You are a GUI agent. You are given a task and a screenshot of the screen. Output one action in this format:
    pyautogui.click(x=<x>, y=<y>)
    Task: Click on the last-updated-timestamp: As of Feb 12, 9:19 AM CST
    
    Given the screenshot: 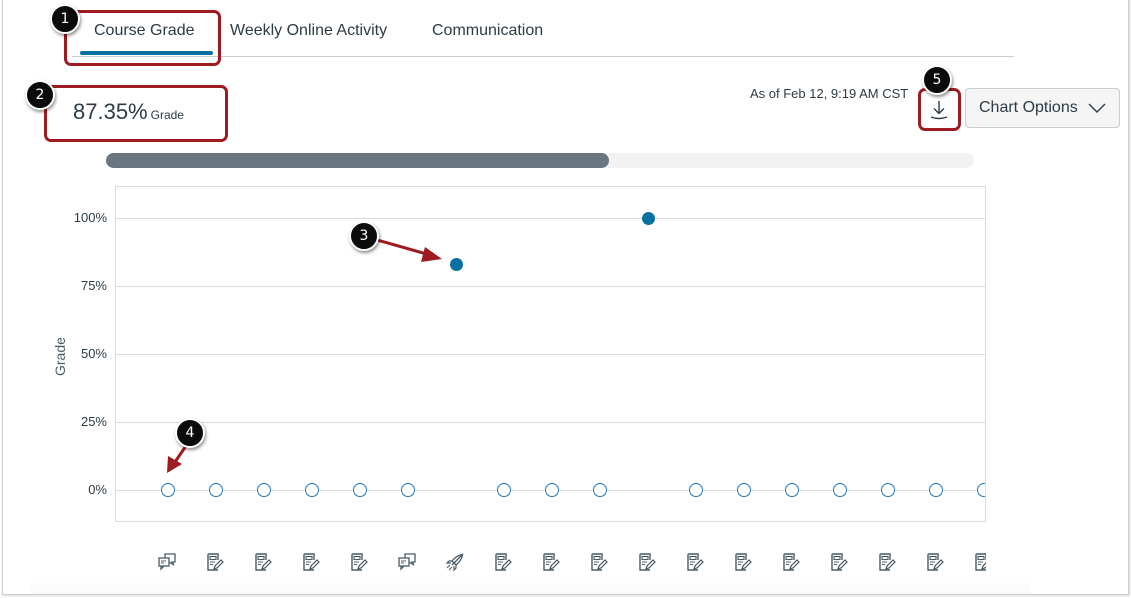 What is the action you would take?
    pyautogui.click(x=829, y=93)
    